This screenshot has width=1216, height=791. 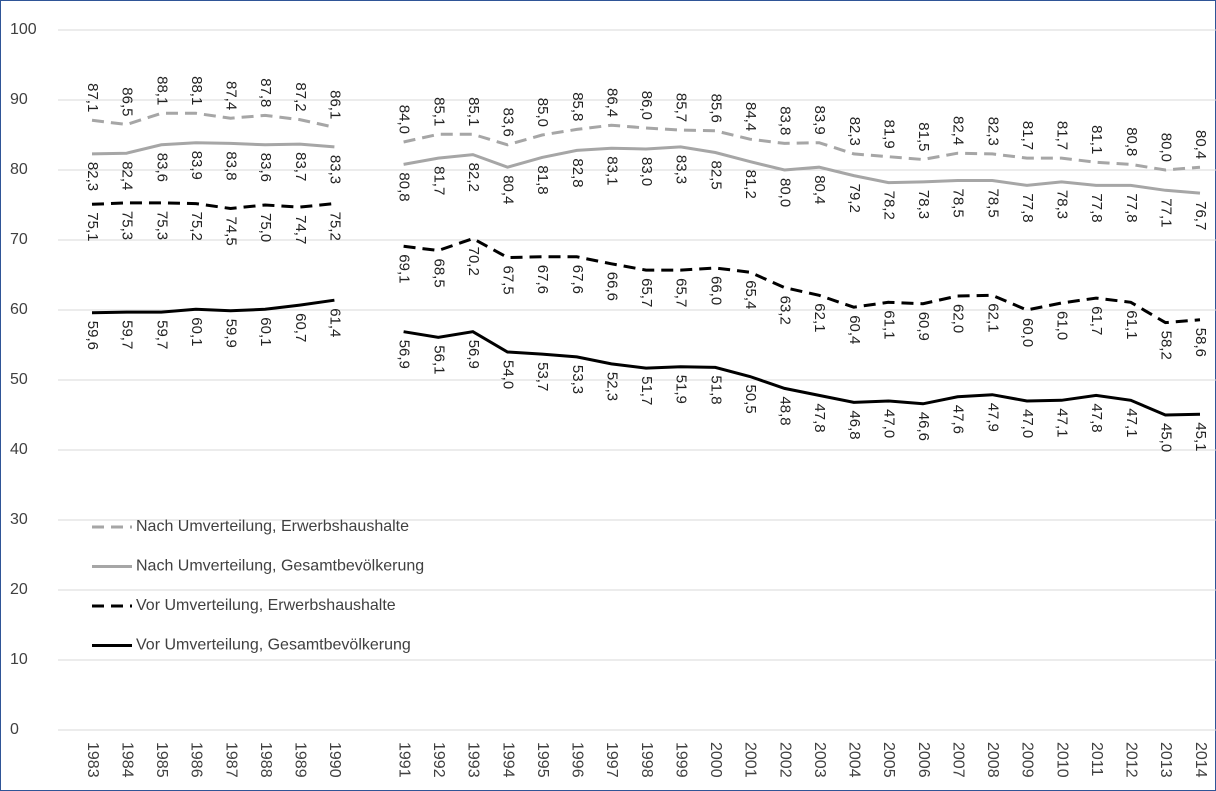 What do you see at coordinates (272, 526) in the screenshot?
I see `legend-label: Nach Umverteilung, Erwerbshaushalte` at bounding box center [272, 526].